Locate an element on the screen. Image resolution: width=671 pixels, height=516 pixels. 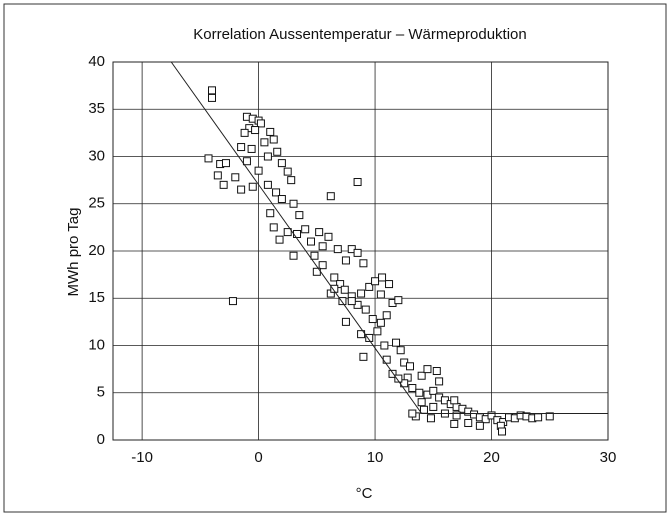
y-tick-label: 5 is located at coordinates (101, 392).